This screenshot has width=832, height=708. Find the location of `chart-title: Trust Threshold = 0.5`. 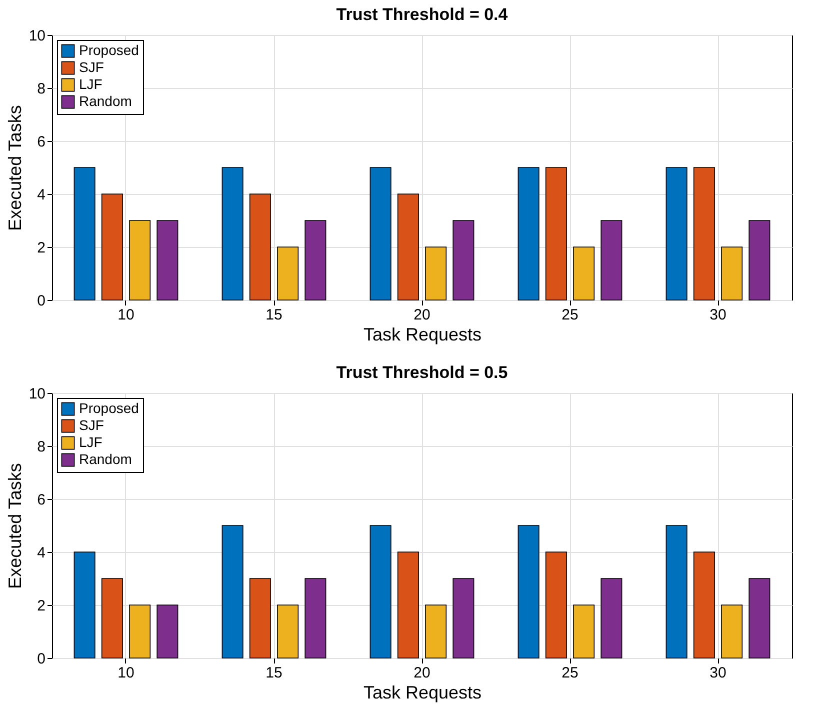

chart-title: Trust Threshold = 0.5 is located at coordinates (422, 372).